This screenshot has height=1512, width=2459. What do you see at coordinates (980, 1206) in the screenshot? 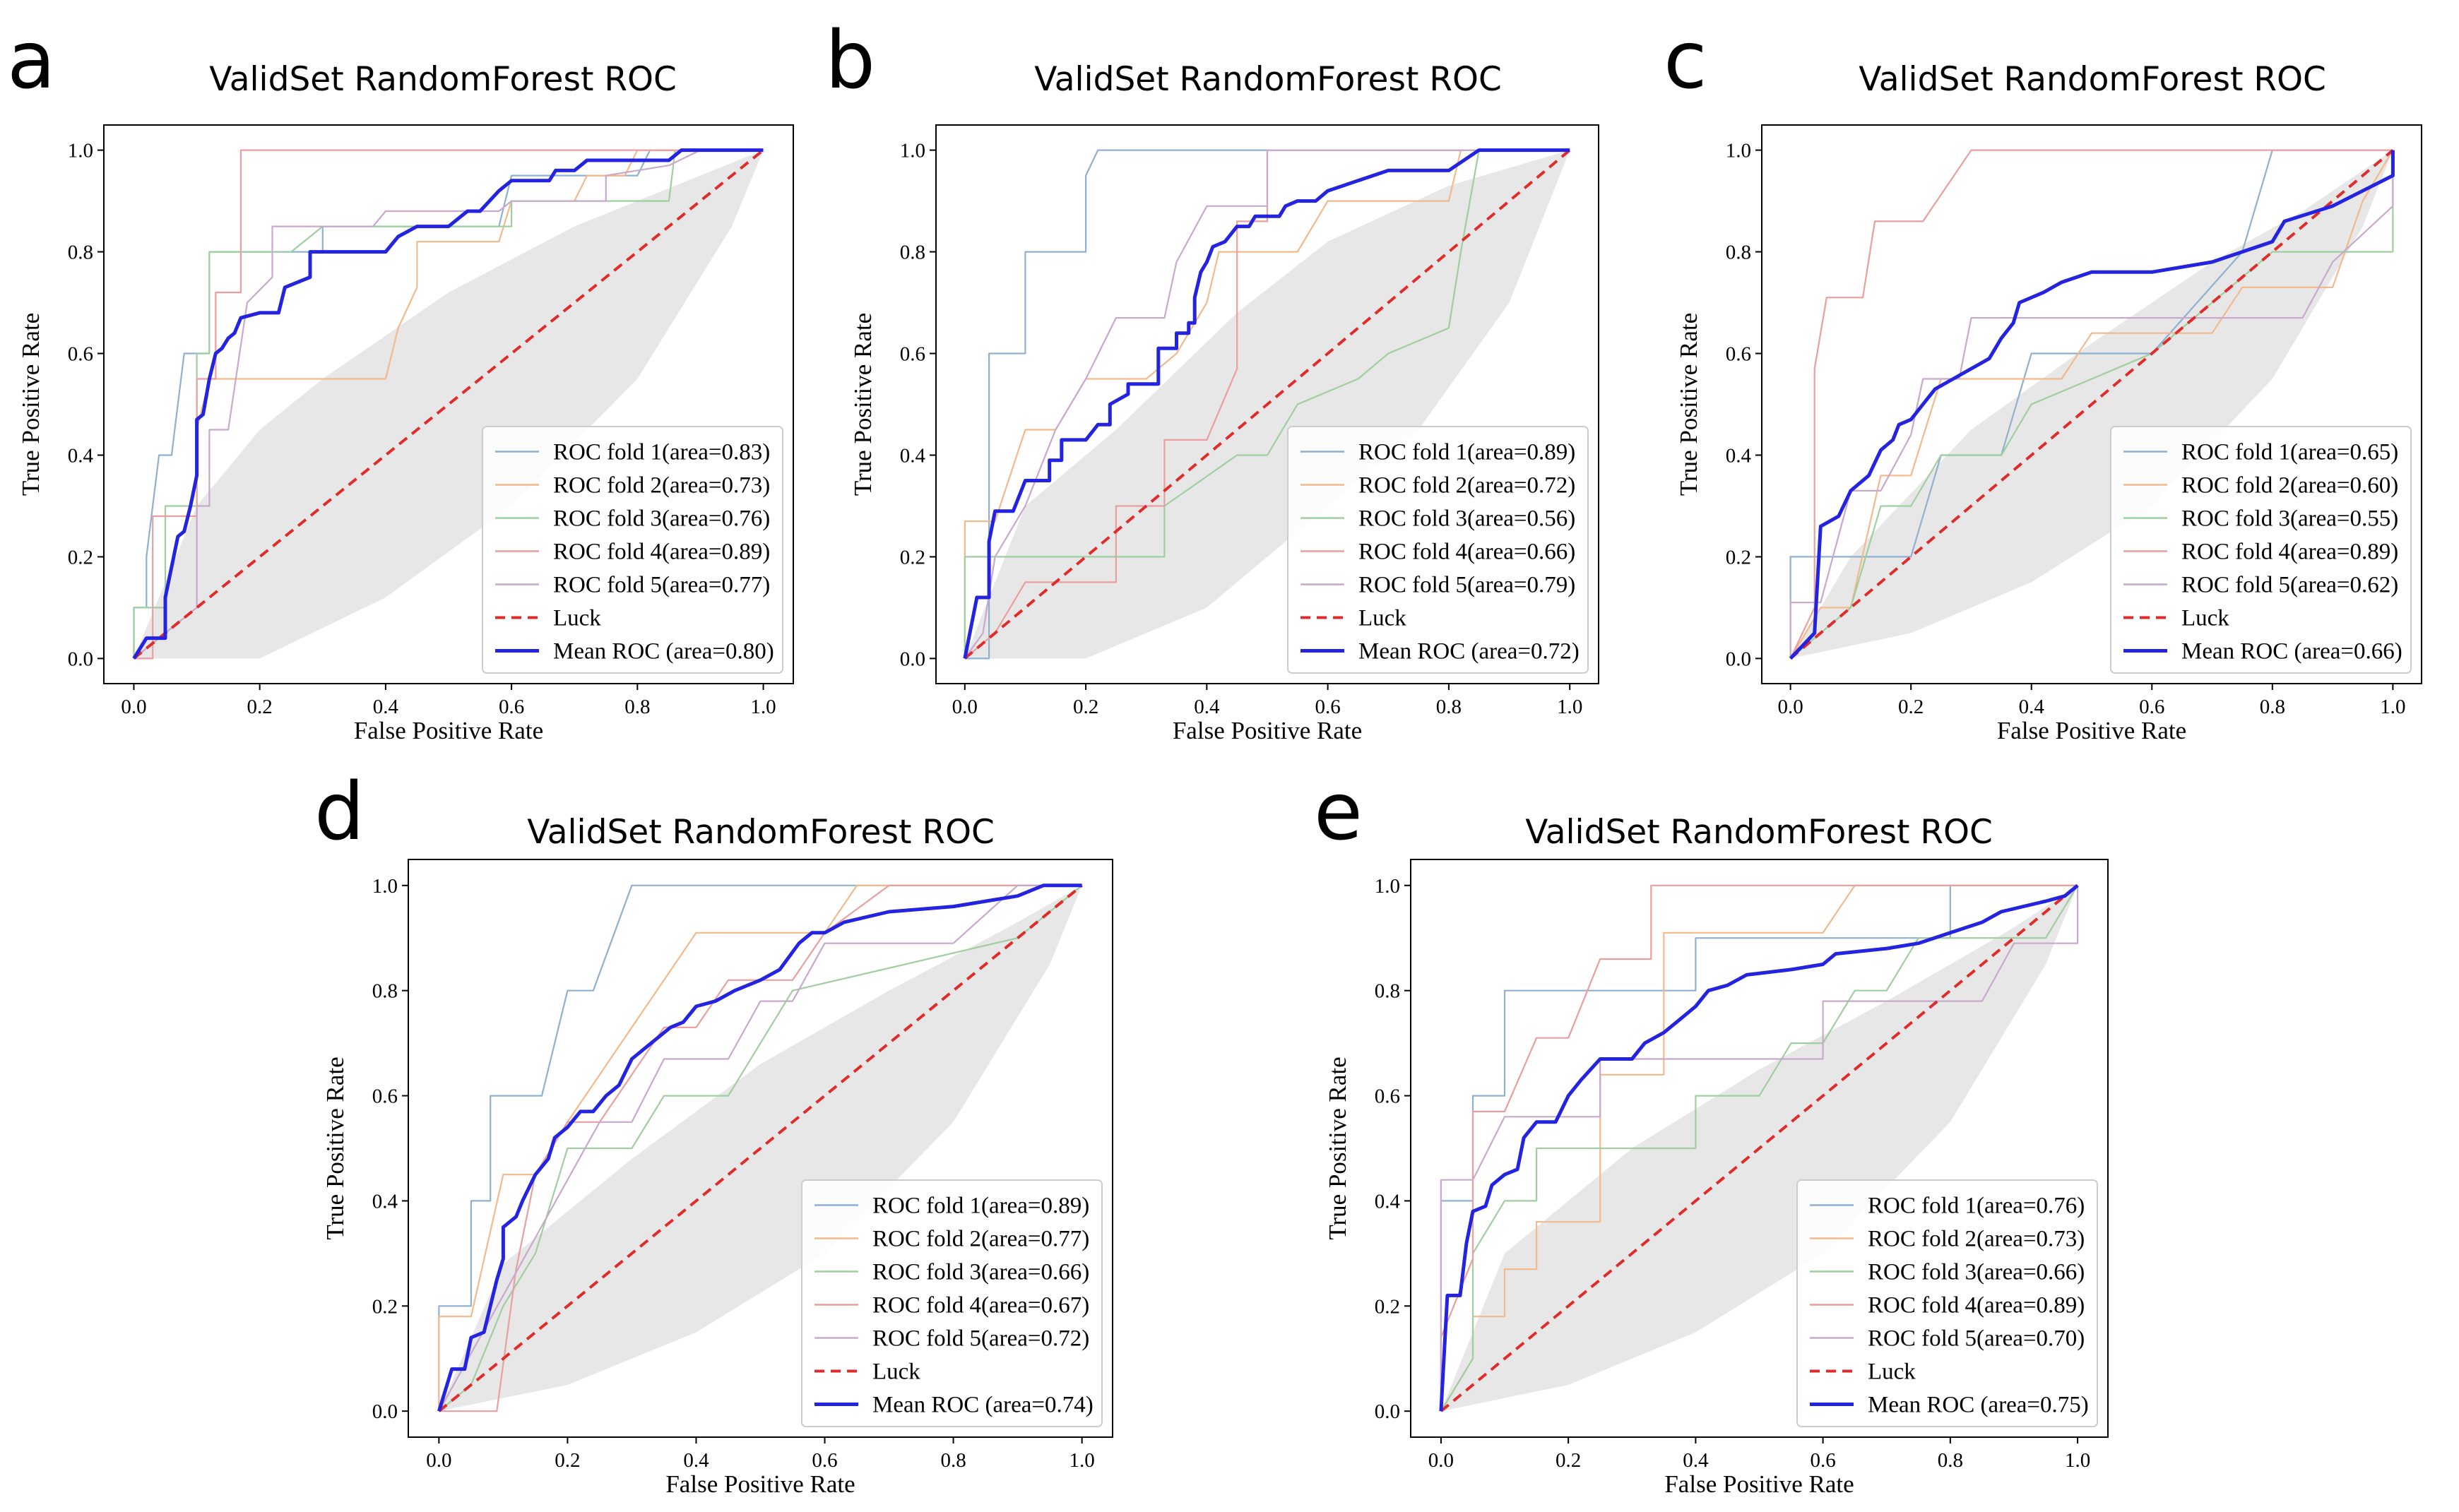
I see `legend-label: ROC fold 1(area=0.89)` at bounding box center [980, 1206].